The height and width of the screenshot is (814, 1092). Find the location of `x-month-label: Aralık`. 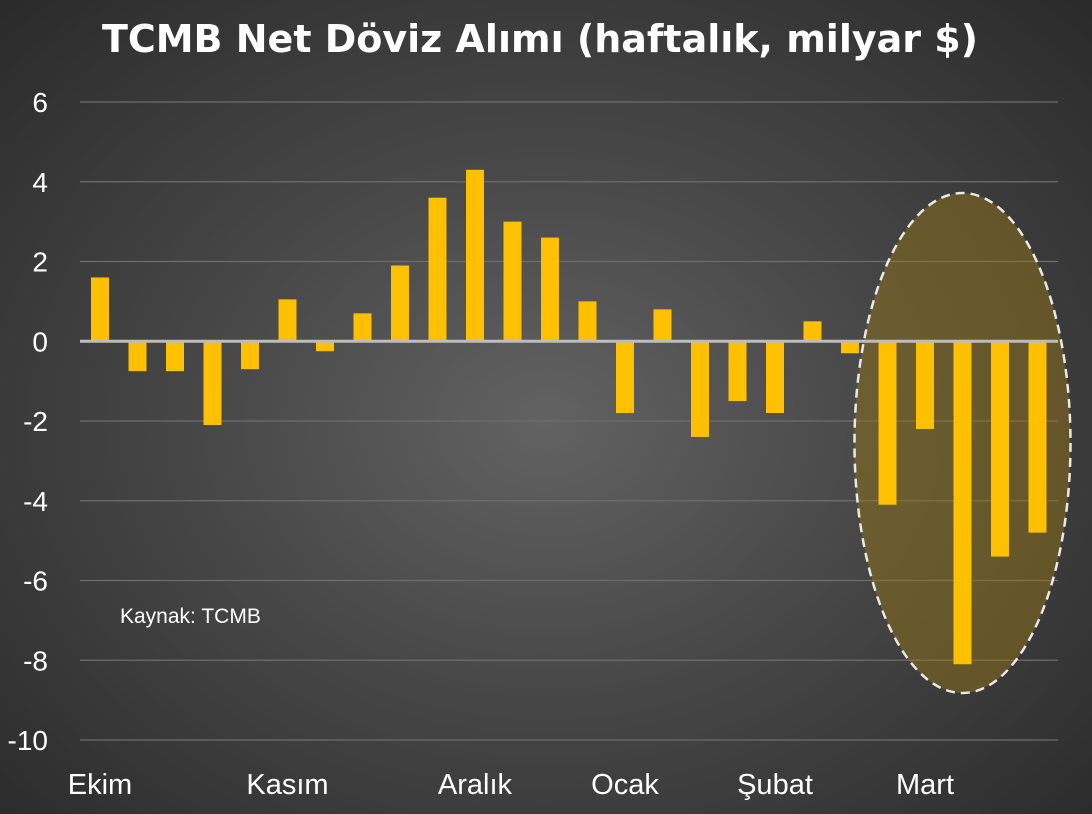

x-month-label: Aralık is located at coordinates (475, 785).